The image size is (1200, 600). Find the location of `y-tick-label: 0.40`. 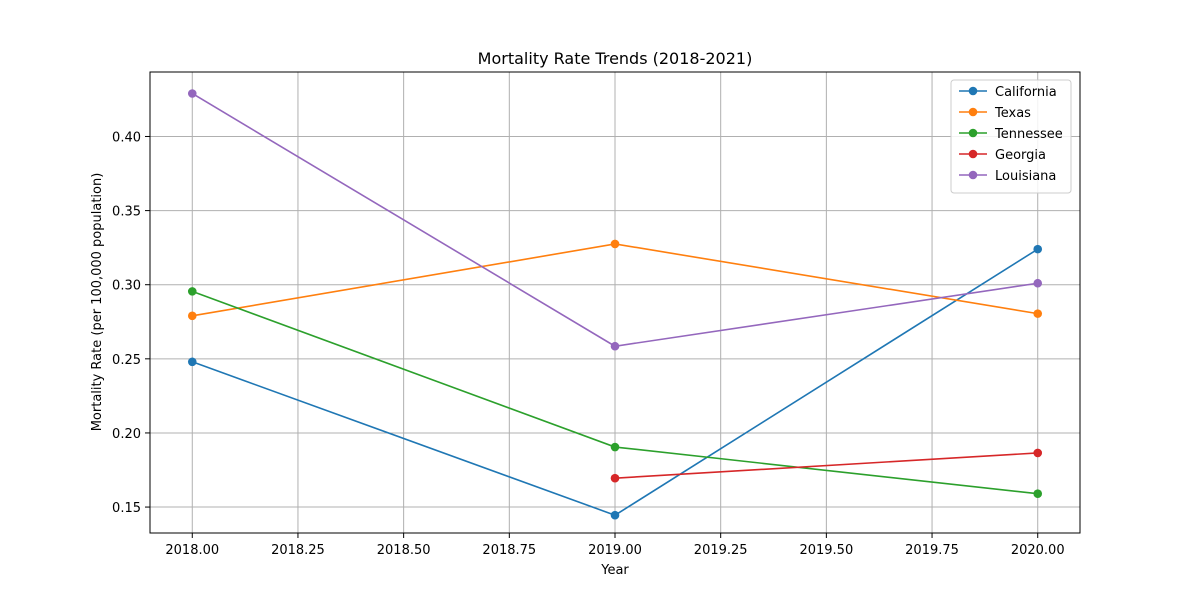

y-tick-label: 0.40 is located at coordinates (126, 137).